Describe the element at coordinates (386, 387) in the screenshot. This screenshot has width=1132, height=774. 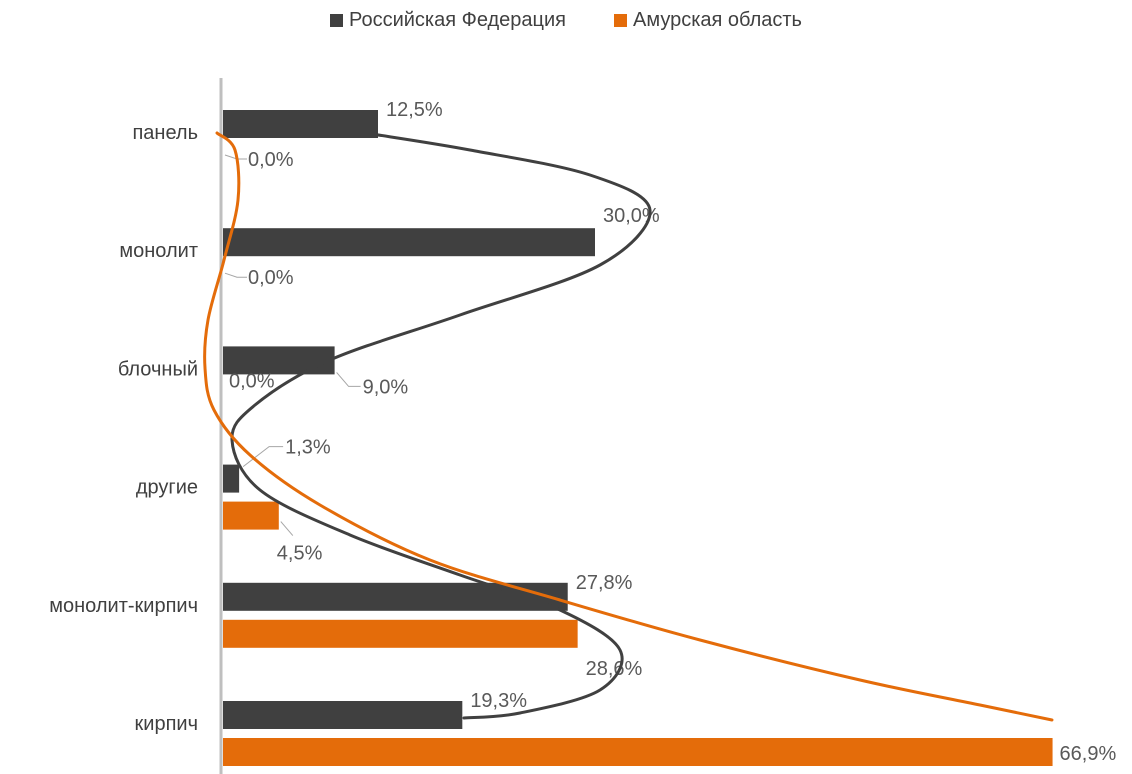
I see `data-label-rf: 9,0%` at that location.